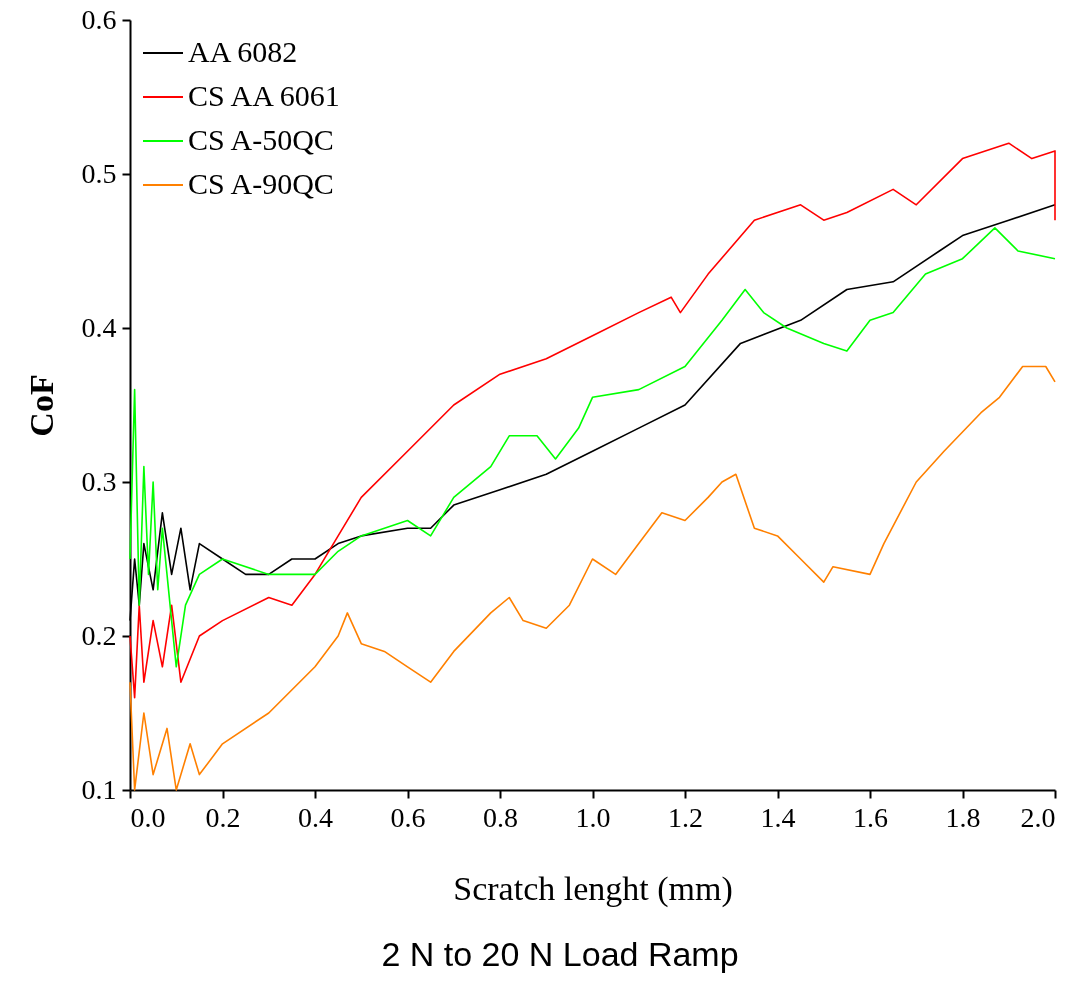  Describe the element at coordinates (41, 405) in the screenshot. I see `y-axis-title: CoF` at that location.